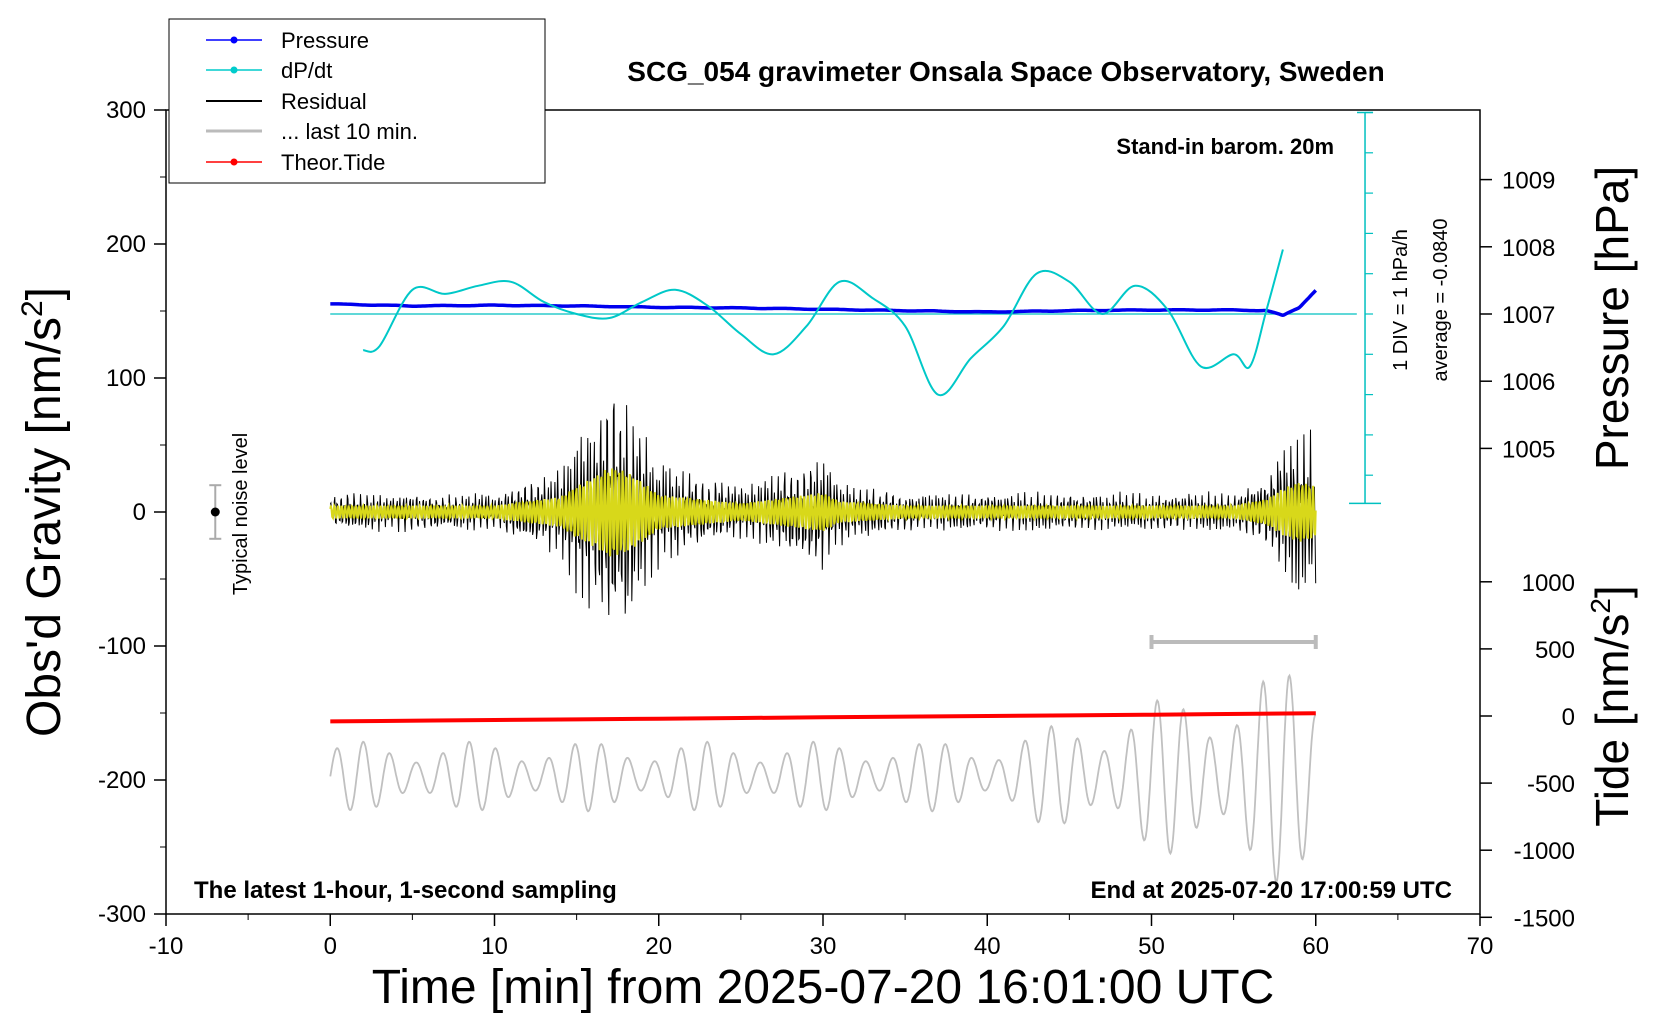  What do you see at coordinates (234, 40) in the screenshot?
I see `legend-marker-pressure` at bounding box center [234, 40].